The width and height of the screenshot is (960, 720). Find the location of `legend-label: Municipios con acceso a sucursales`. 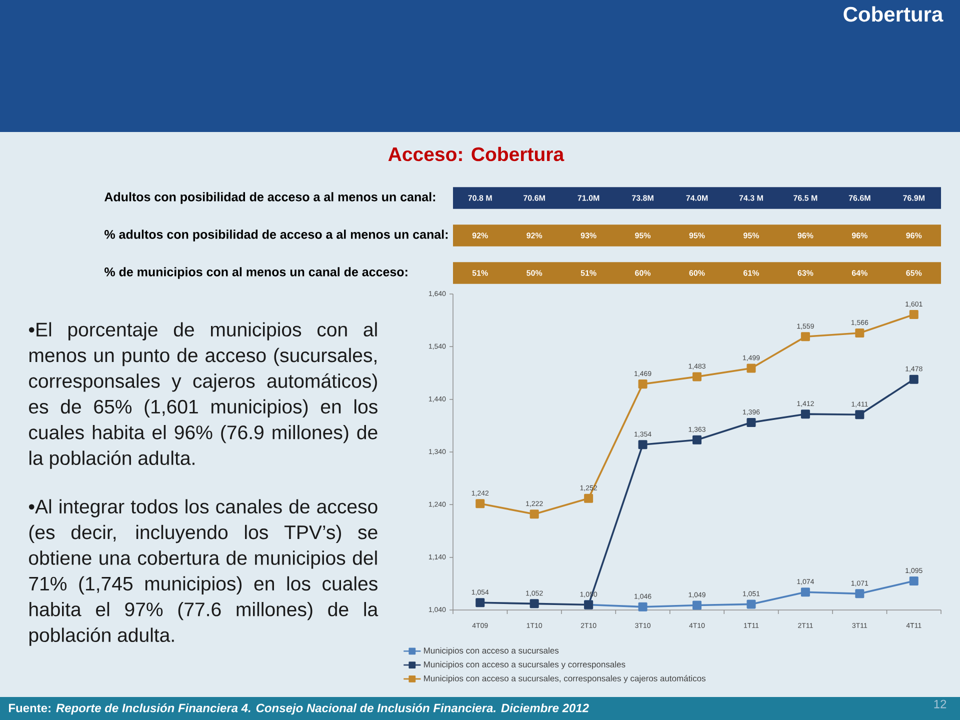

legend-label: Municipios con acceso a sucursales is located at coordinates (491, 651).